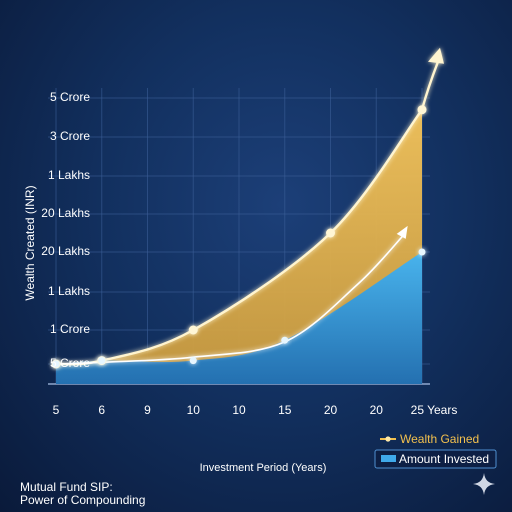 The height and width of the screenshot is (512, 512). Describe the element at coordinates (435, 450) in the screenshot. I see `legend: Wealth Gained Amount Invested` at that location.